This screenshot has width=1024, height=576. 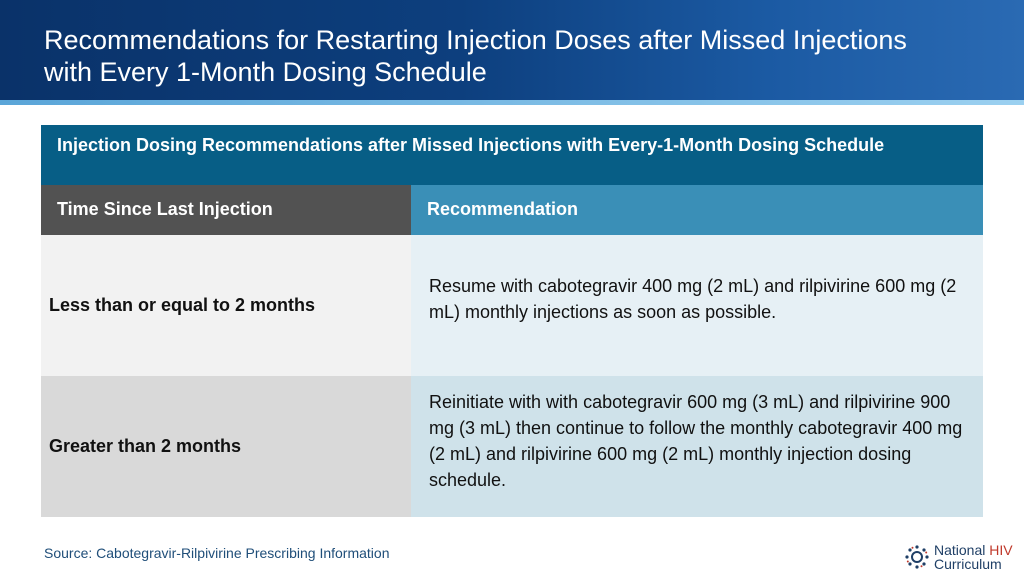 I want to click on logo-wordmark: National HIV Curriculum, so click(x=973, y=557).